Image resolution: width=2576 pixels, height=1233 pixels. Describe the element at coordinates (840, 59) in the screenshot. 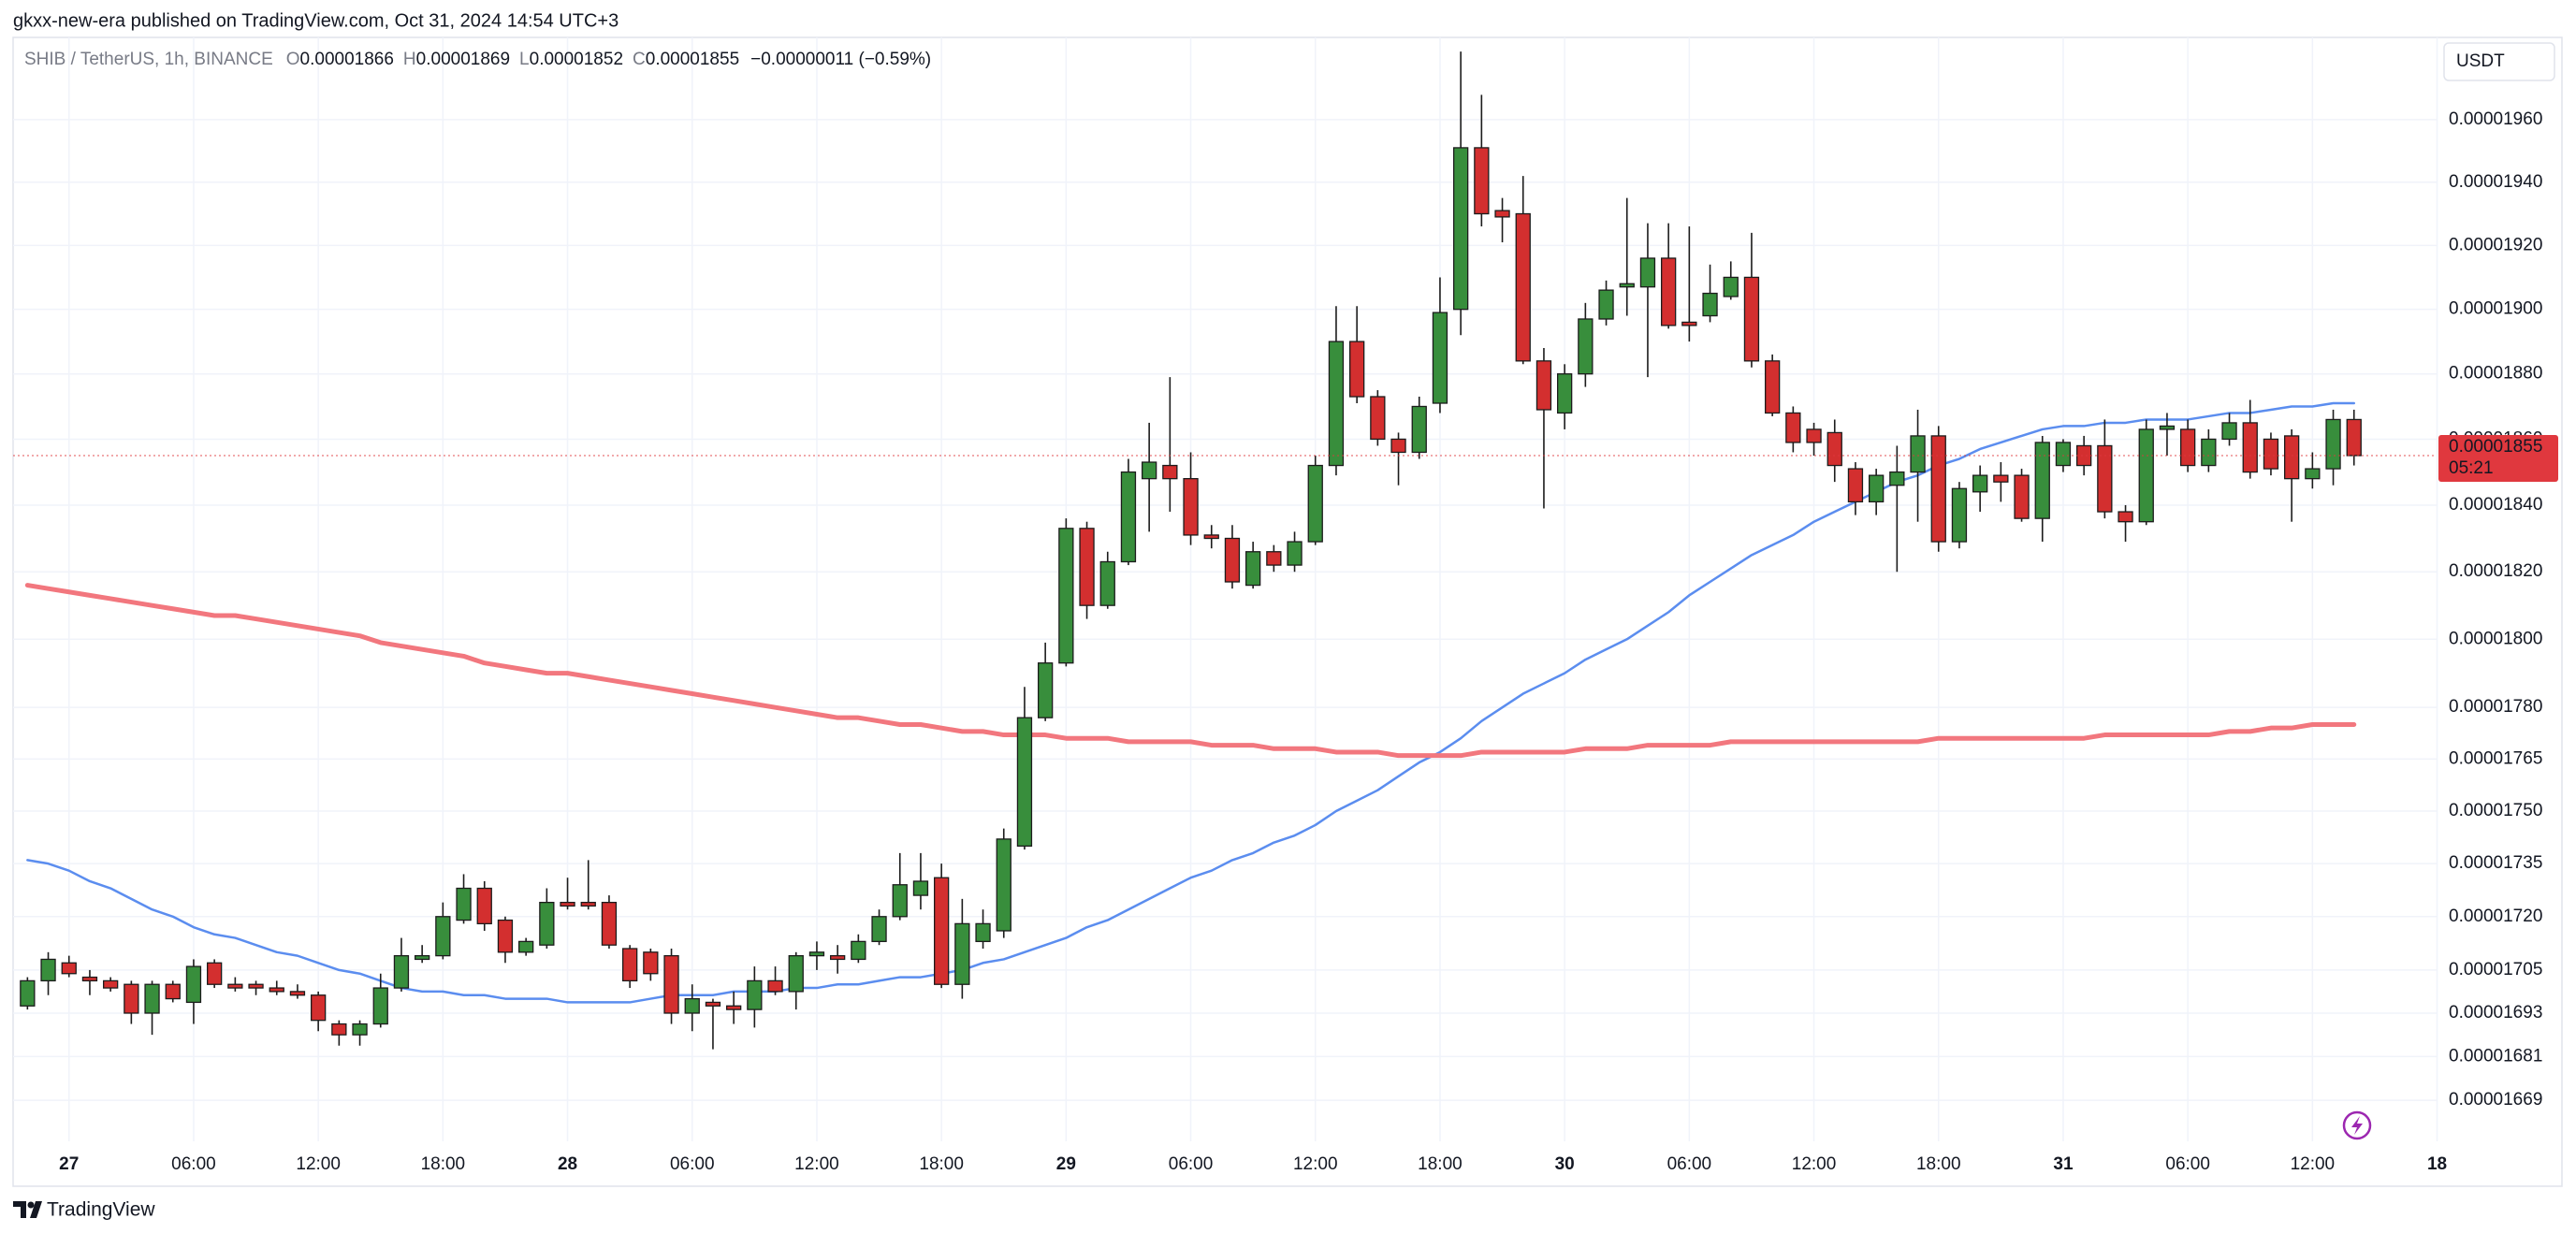

I see `change: −0.00000011 (−0.59%)` at that location.